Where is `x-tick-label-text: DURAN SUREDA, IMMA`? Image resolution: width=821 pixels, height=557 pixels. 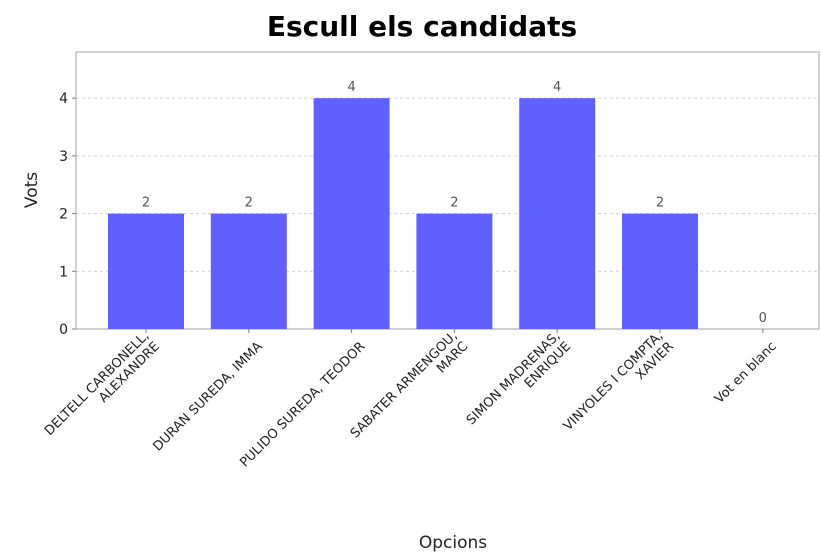 x-tick-label-text: DURAN SUREDA, IMMA is located at coordinates (207, 396).